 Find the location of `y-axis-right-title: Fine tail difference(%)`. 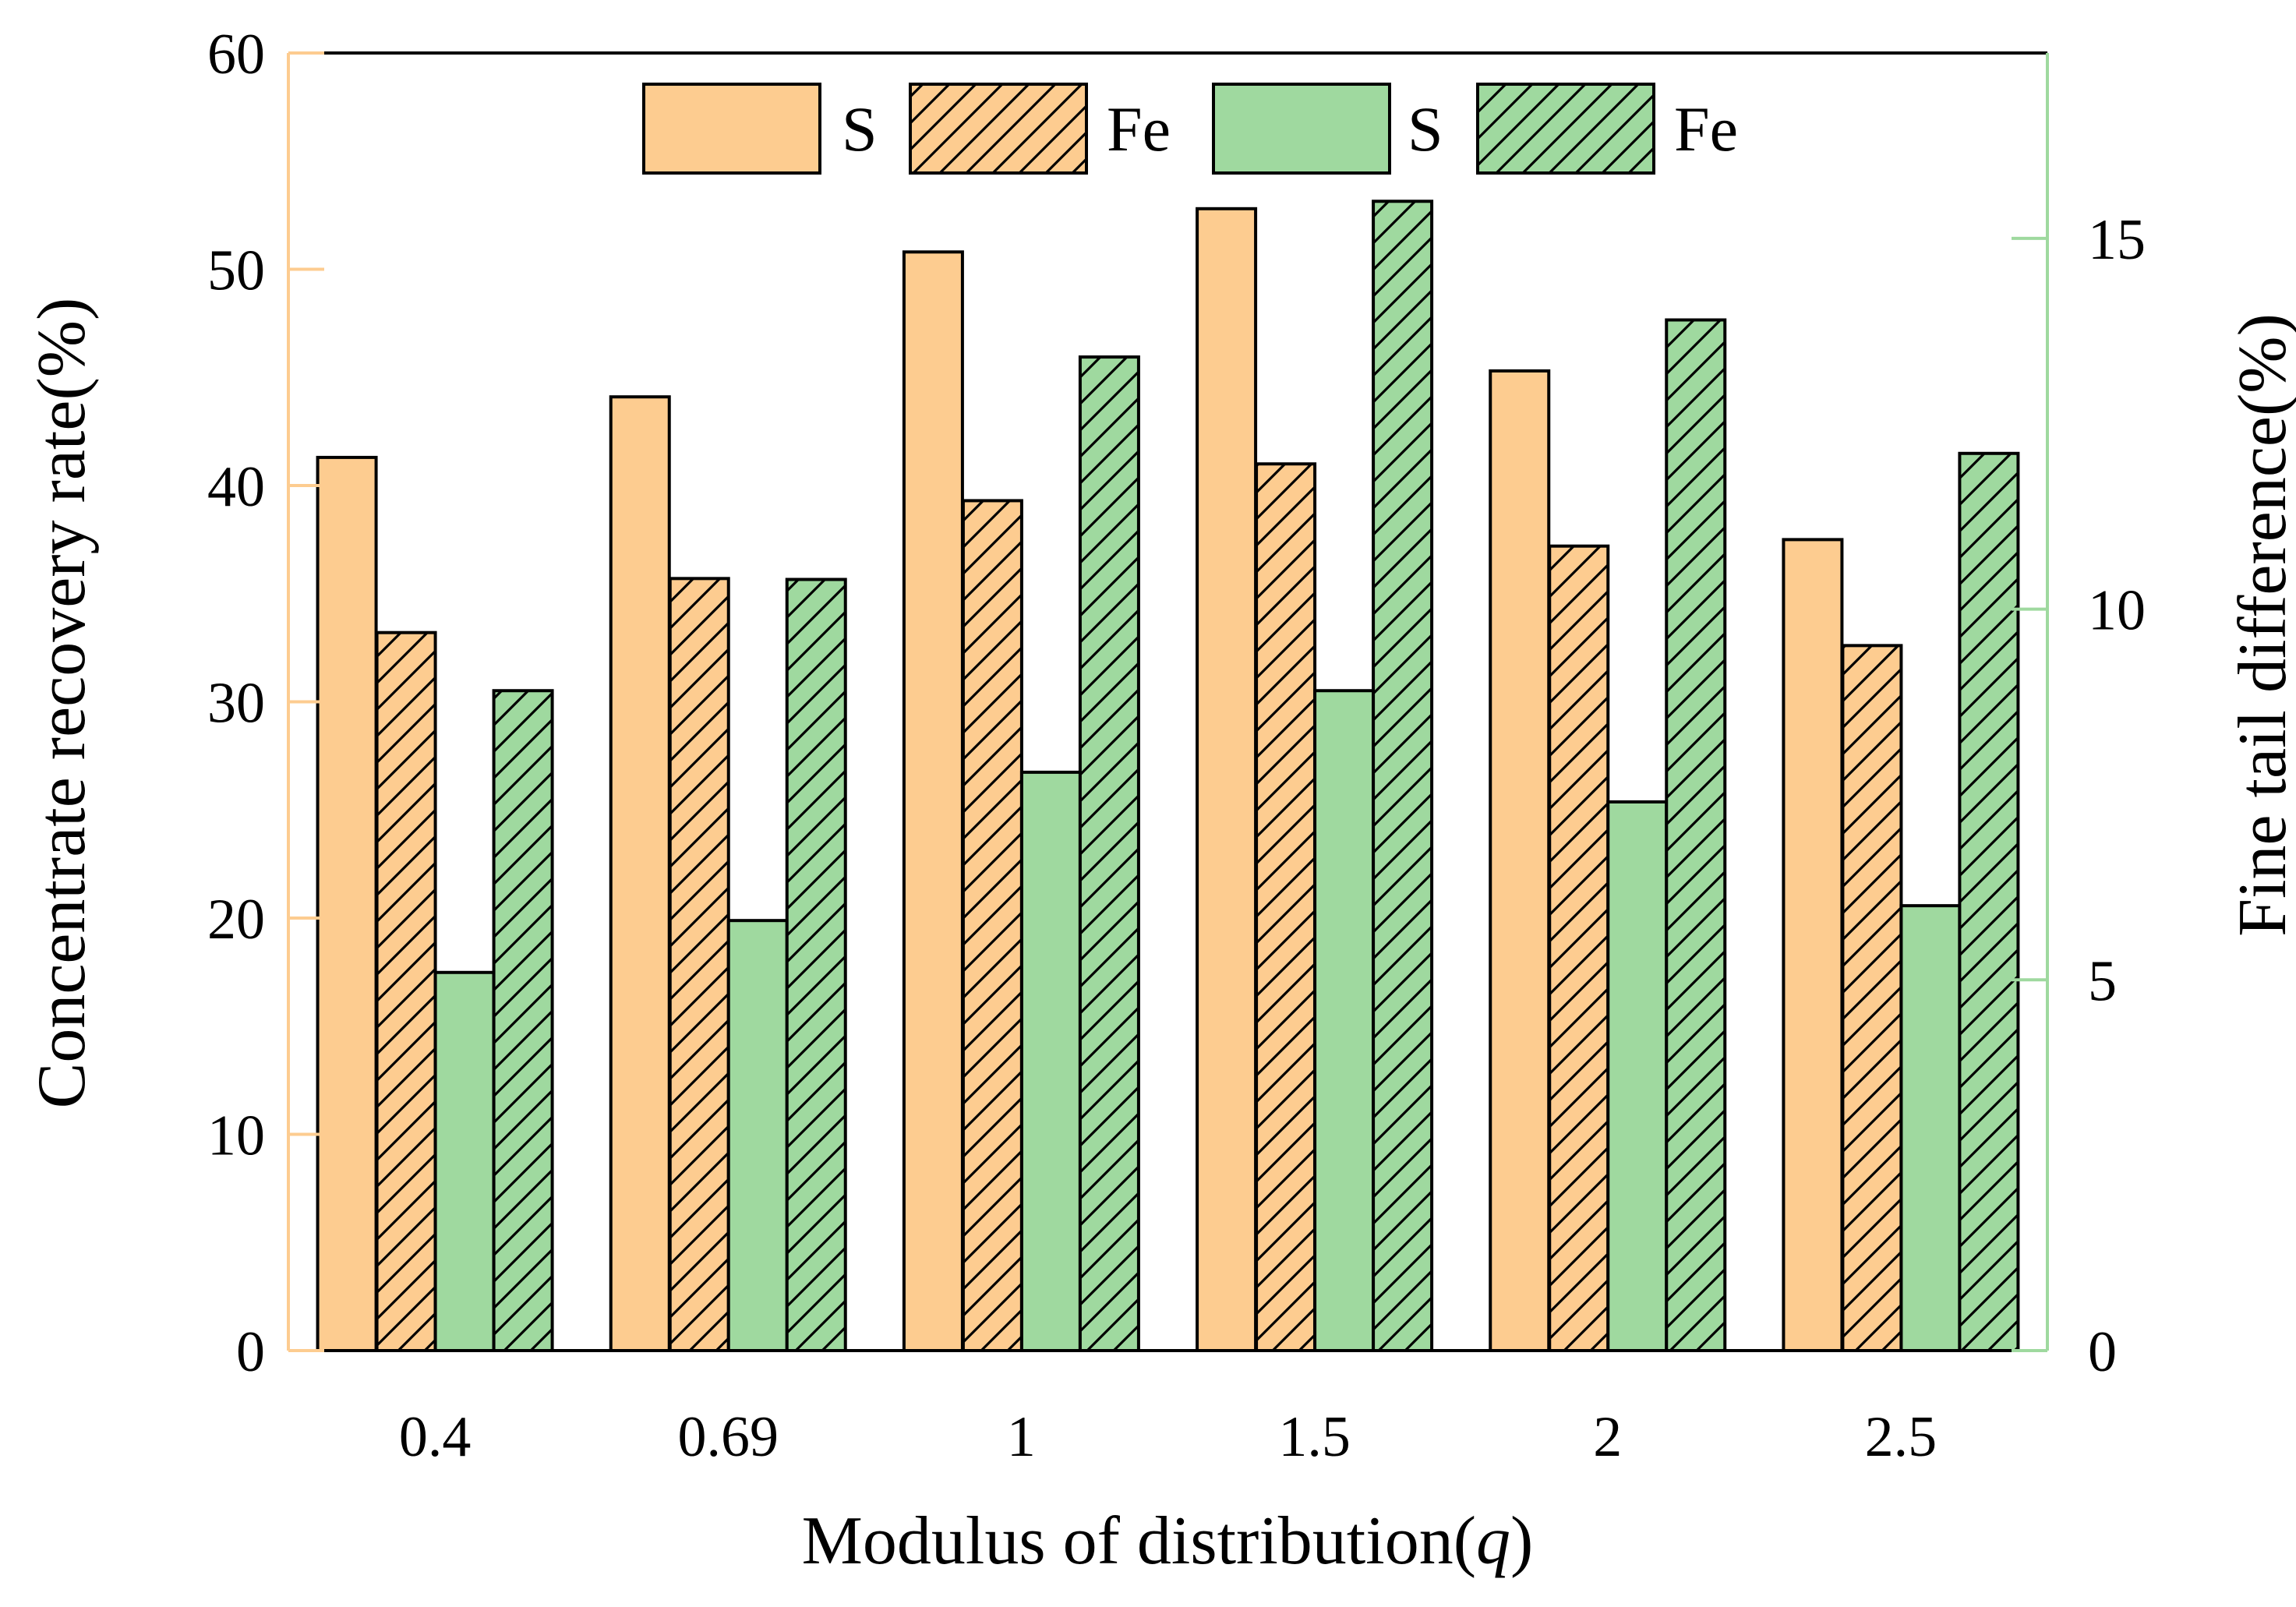

y-axis-right-title: Fine tail difference(%) is located at coordinates (2260, 625).